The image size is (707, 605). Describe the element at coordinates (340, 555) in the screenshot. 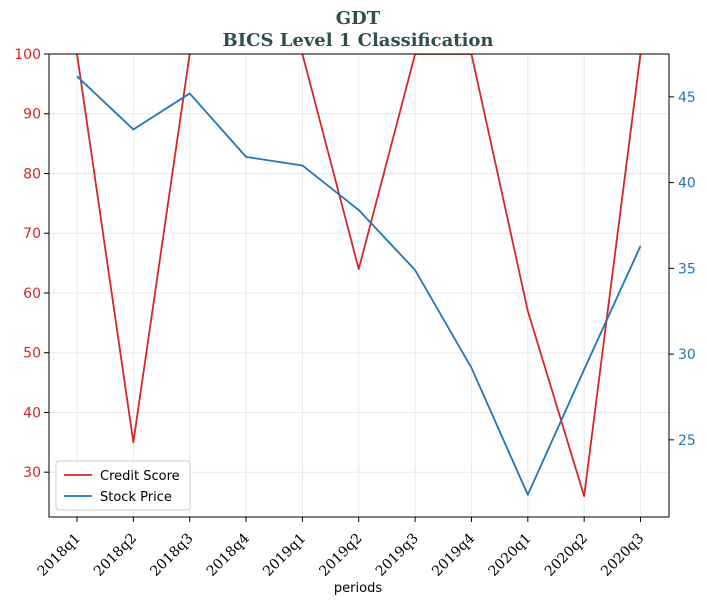

I see `x-tick-label: 2019q2` at that location.